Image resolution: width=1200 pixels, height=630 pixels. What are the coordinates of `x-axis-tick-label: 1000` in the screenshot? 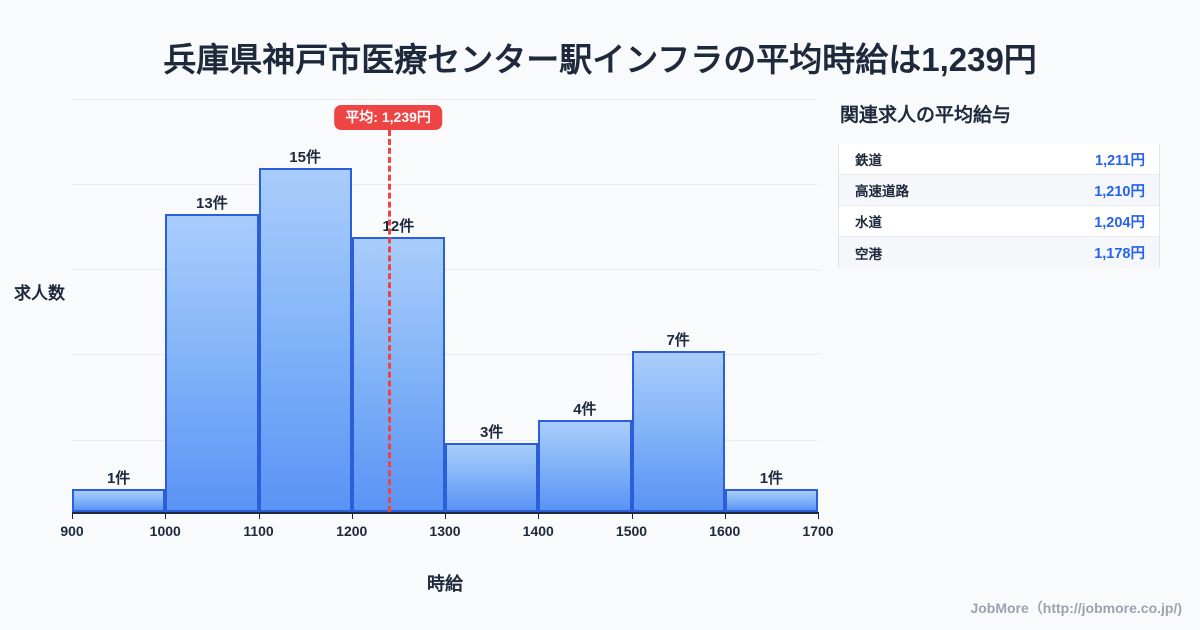 It's located at (165, 531).